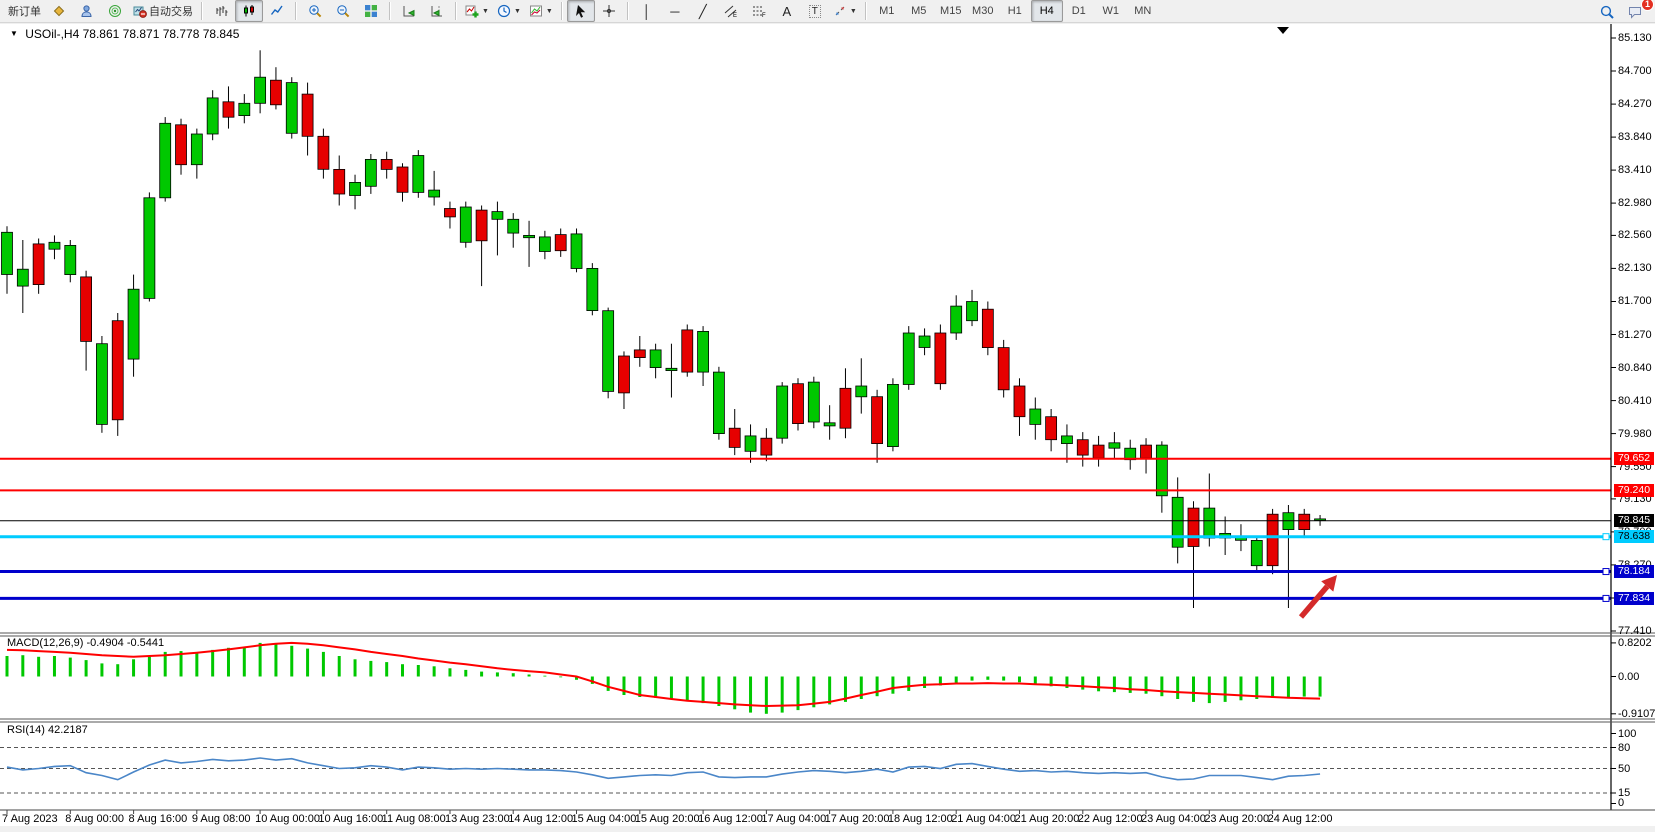 This screenshot has height=832, width=1655. Describe the element at coordinates (1300, 819) in the screenshot. I see `date-tick-label: 24 Aug 12:00` at that location.